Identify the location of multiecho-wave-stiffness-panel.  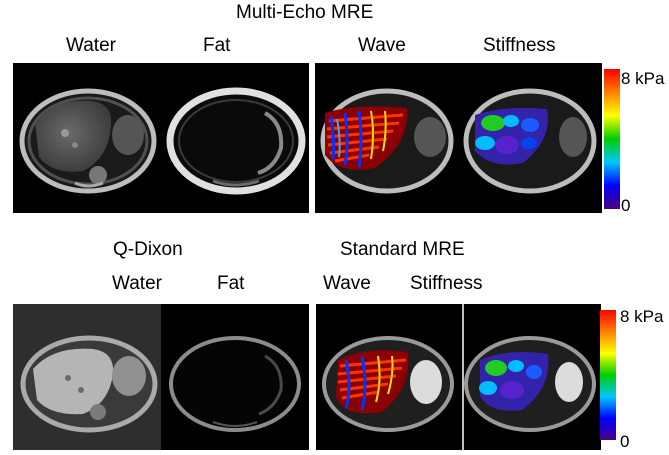
(458, 138).